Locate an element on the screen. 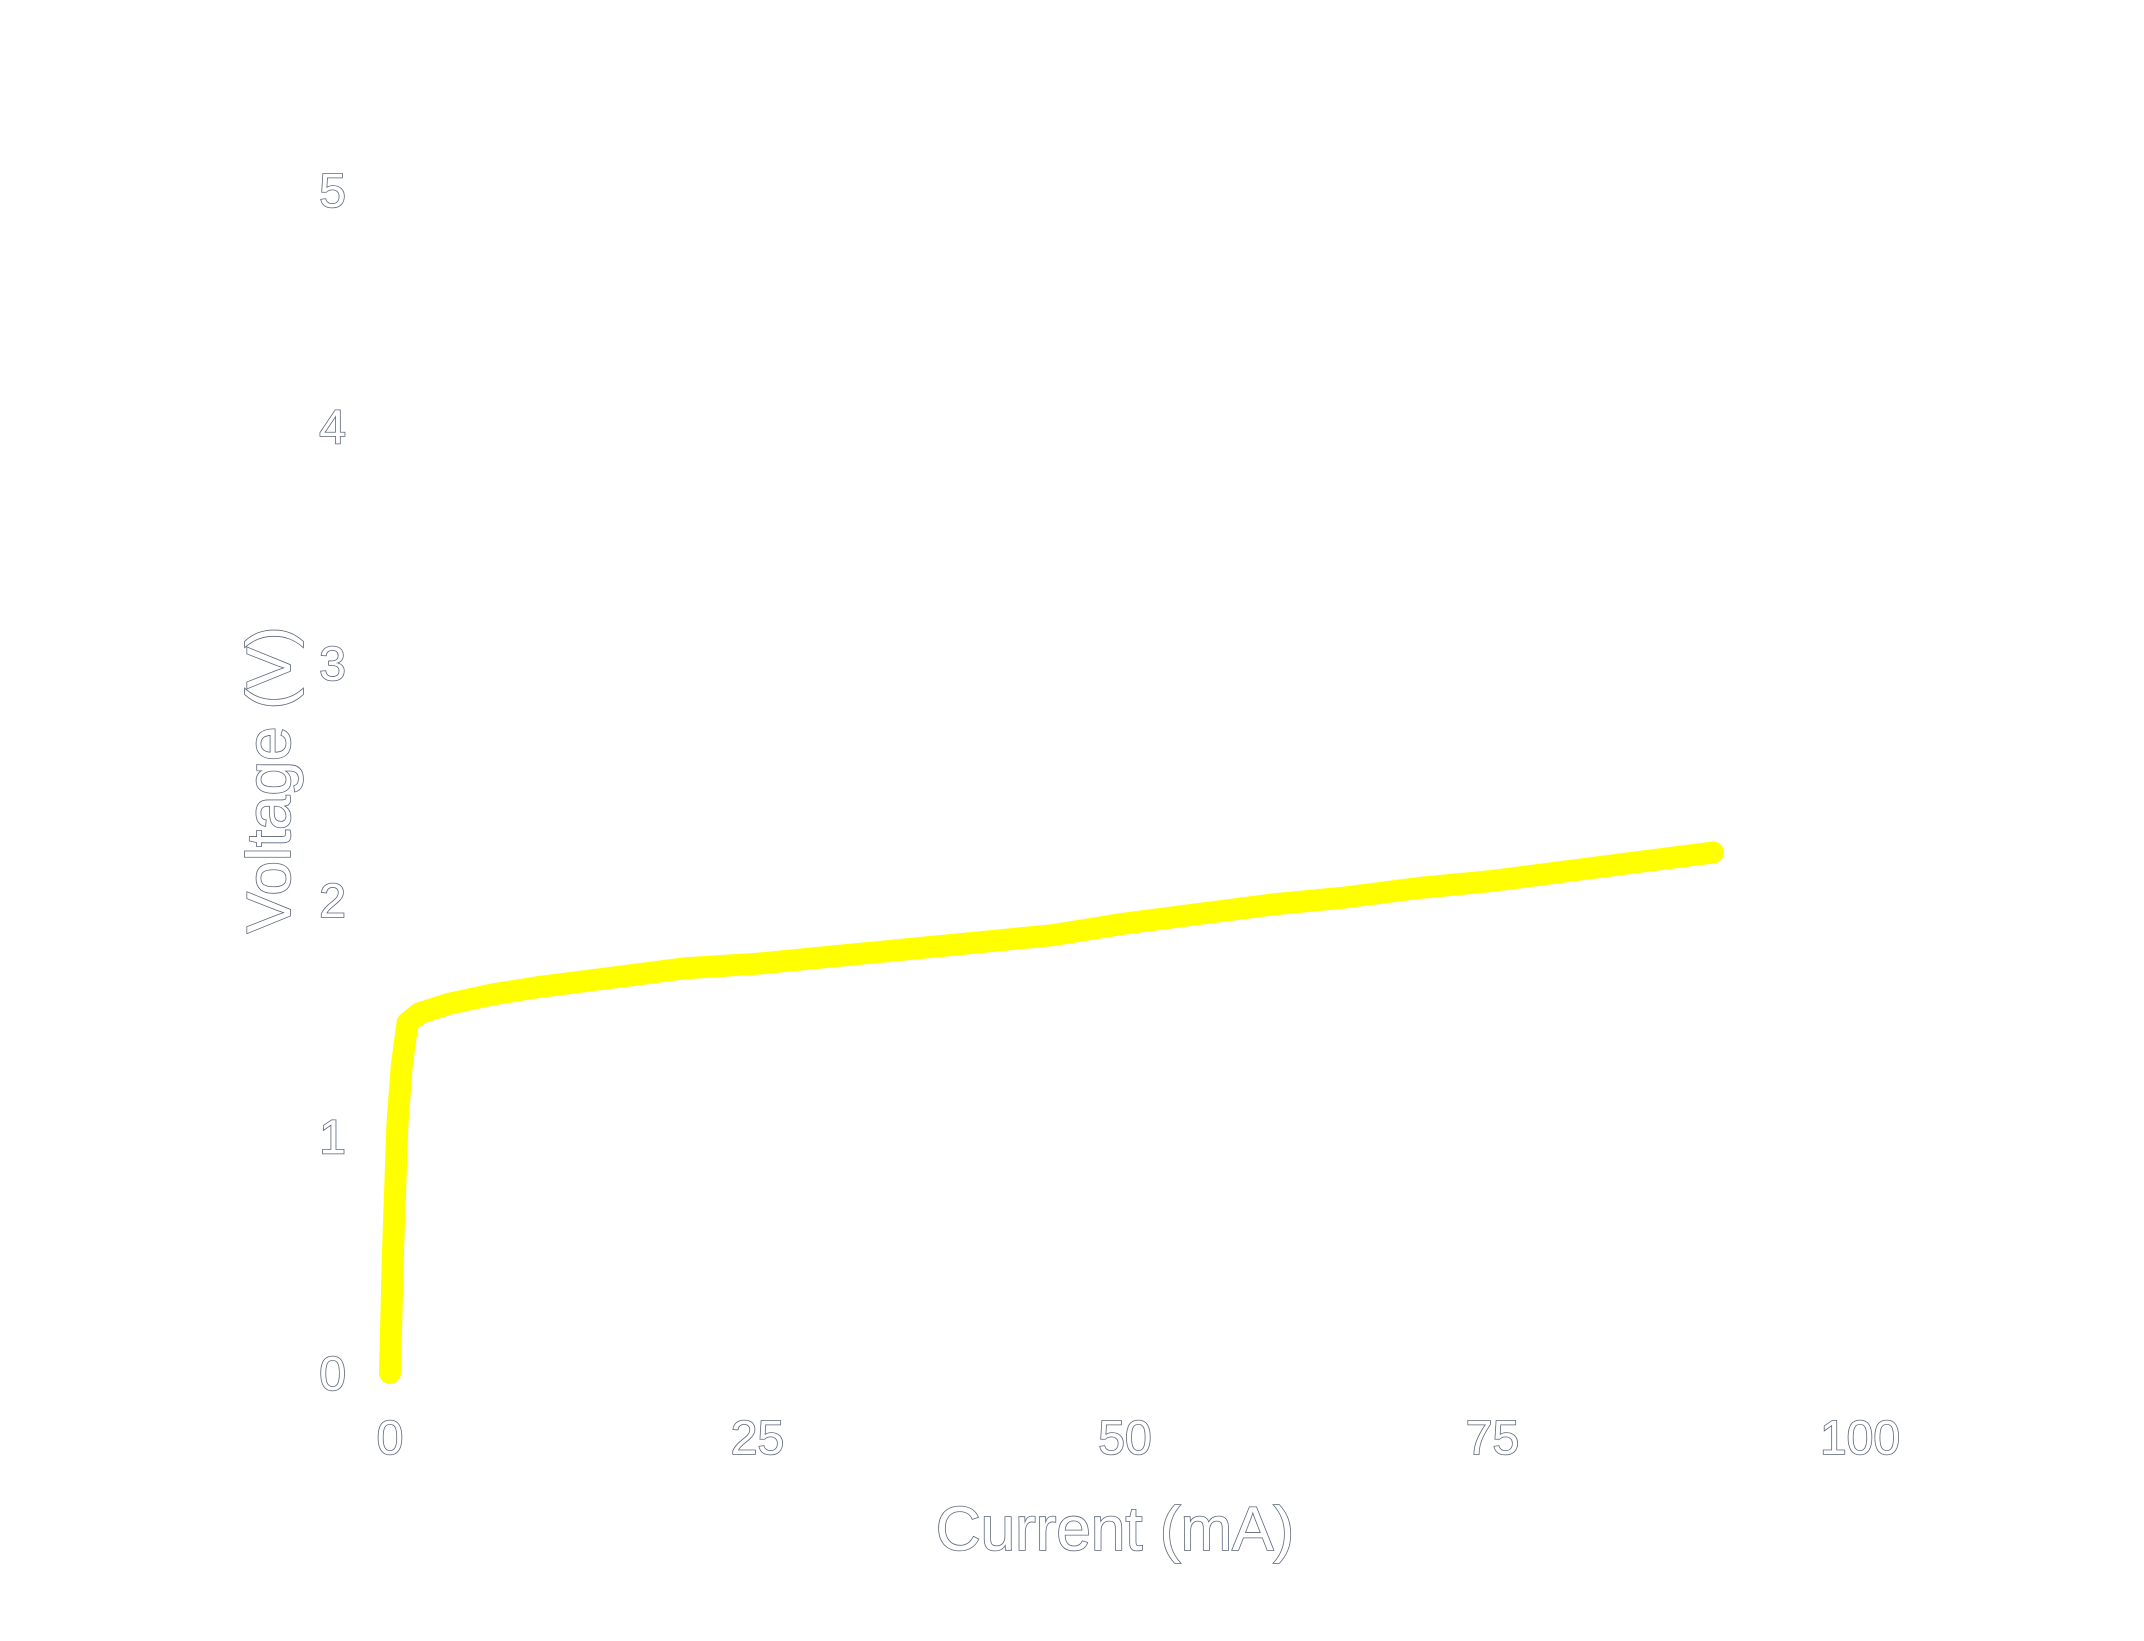  y-tick-label: 5 is located at coordinates (332, 191).